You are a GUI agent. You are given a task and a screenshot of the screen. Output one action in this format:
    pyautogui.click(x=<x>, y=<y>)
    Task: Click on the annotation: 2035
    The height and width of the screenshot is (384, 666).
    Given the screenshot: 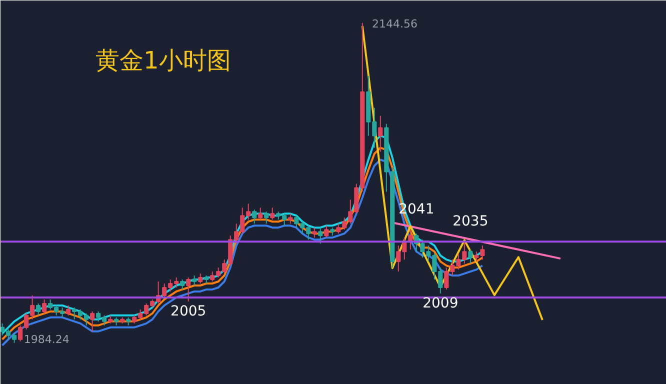 What is the action you would take?
    pyautogui.click(x=470, y=222)
    